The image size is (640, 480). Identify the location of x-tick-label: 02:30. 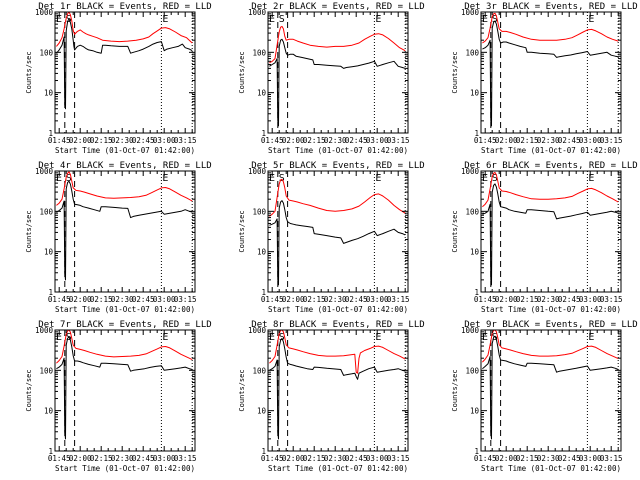
(335, 140).